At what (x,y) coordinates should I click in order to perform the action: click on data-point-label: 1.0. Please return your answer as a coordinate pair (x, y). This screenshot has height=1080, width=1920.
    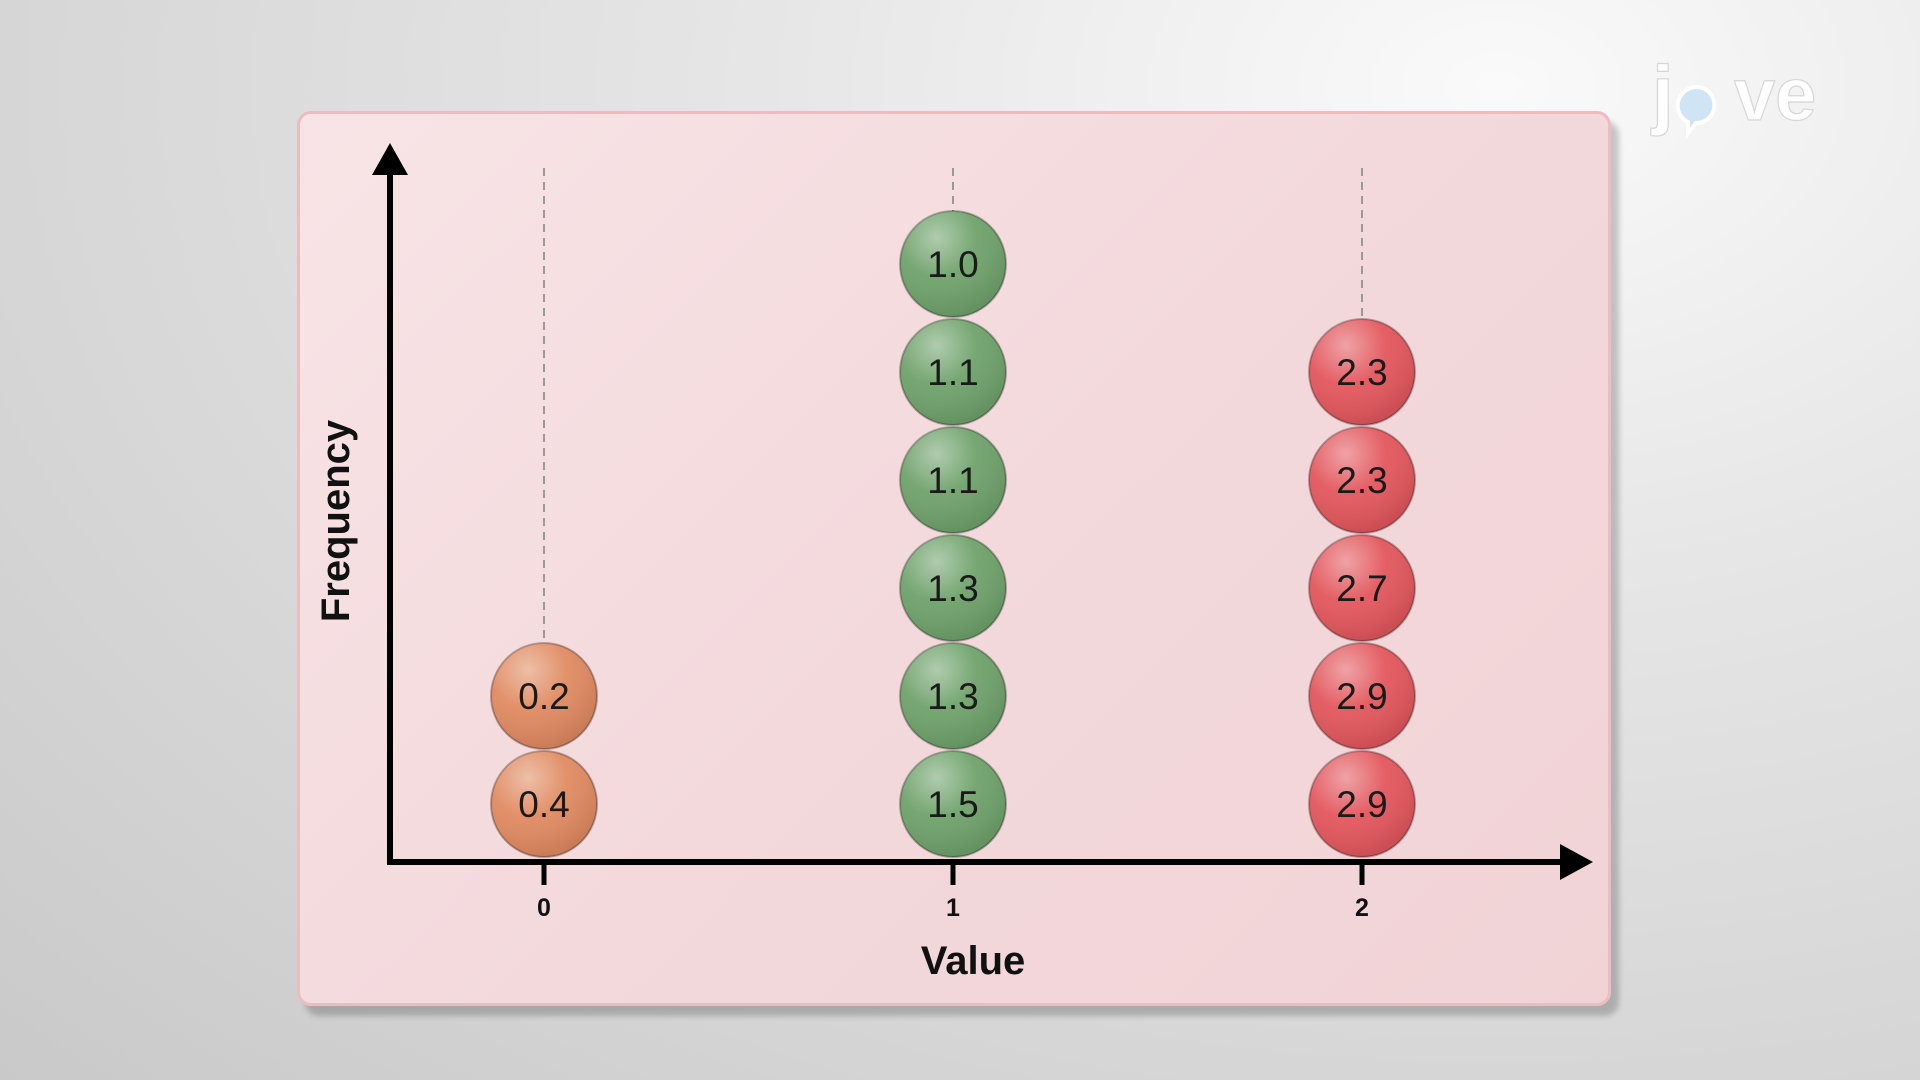
    Looking at the image, I should click on (952, 264).